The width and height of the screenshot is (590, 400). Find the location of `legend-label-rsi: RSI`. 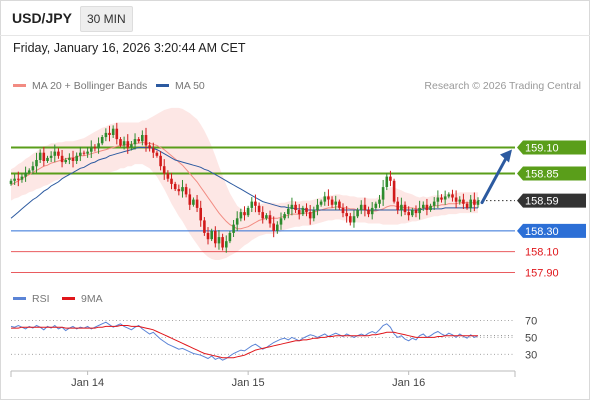

legend-label-rsi: RSI is located at coordinates (41, 299).